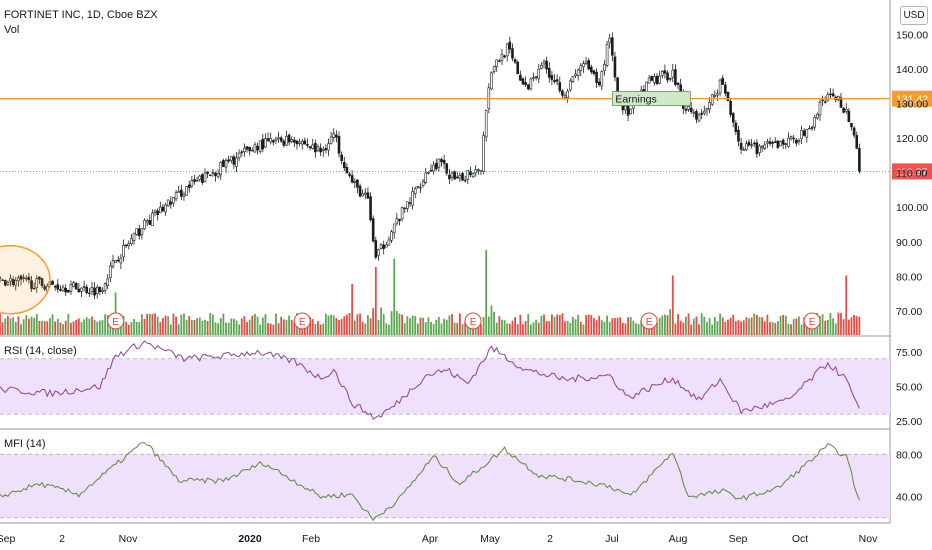 This screenshot has width=932, height=550. What do you see at coordinates (912, 70) in the screenshot?
I see `price-tick-label: 140.00` at bounding box center [912, 70].